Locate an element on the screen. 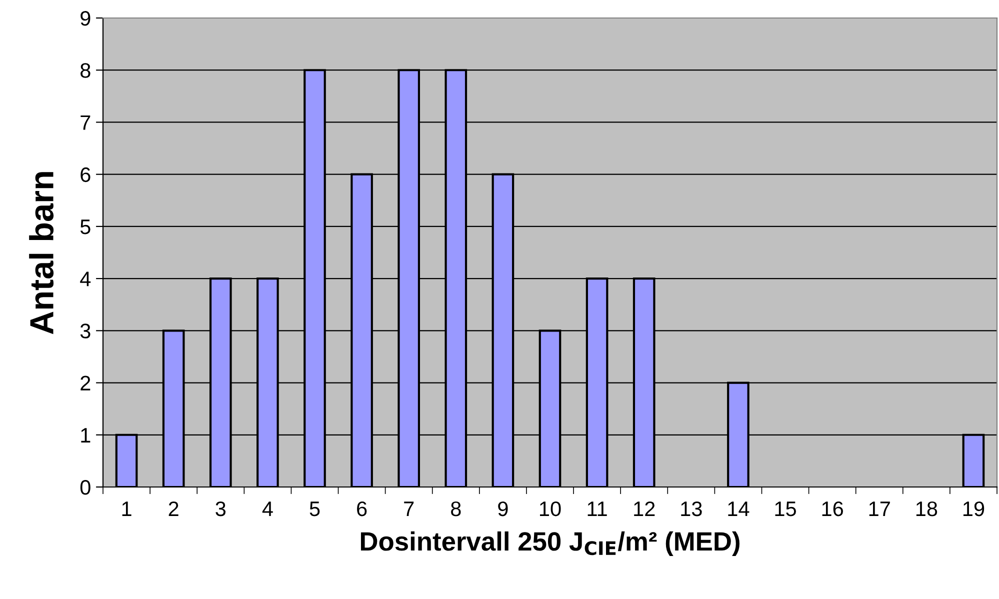  x-tick-label: 16 is located at coordinates (832, 508).